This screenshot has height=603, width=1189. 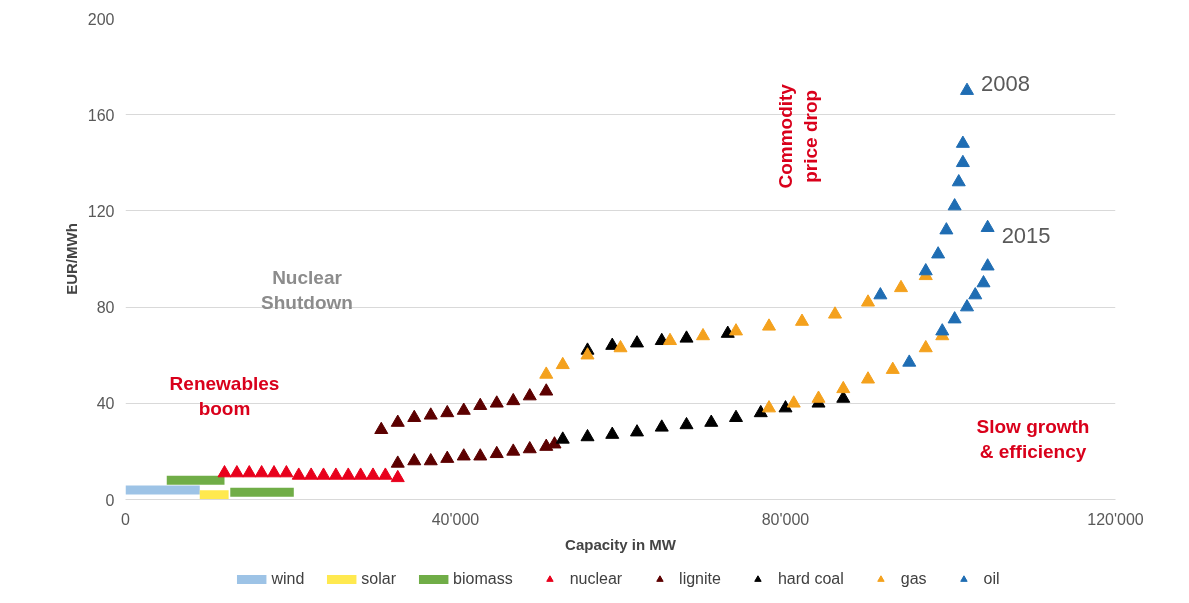 I want to click on legend-label: oil, so click(x=992, y=579).